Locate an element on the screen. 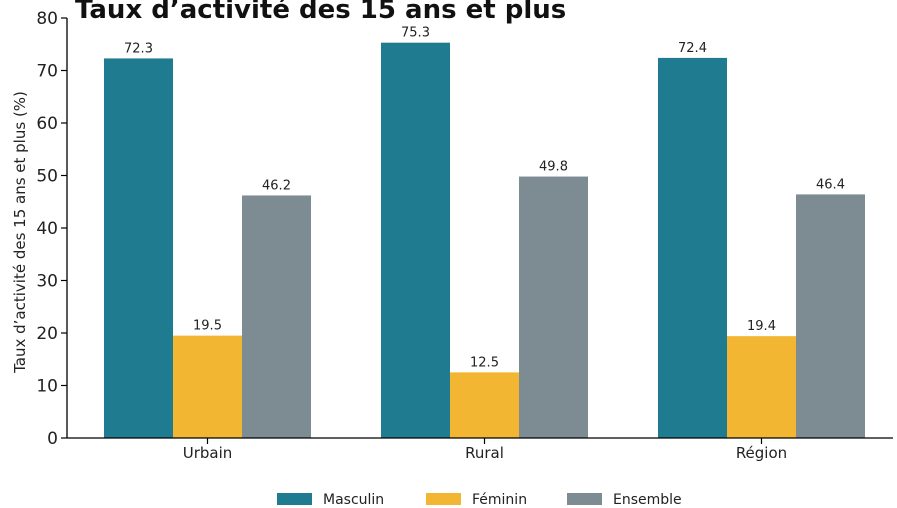 This screenshot has height=508, width=897. x-tick-label: Région is located at coordinates (761, 453).